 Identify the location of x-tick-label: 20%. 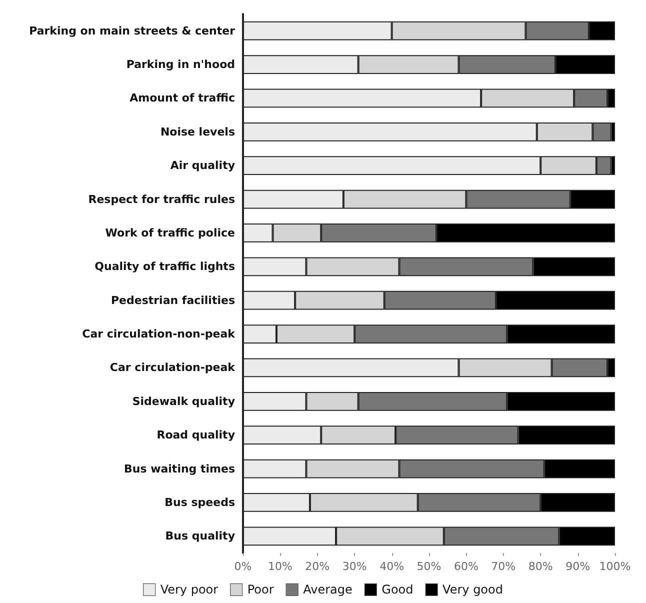
(317, 566).